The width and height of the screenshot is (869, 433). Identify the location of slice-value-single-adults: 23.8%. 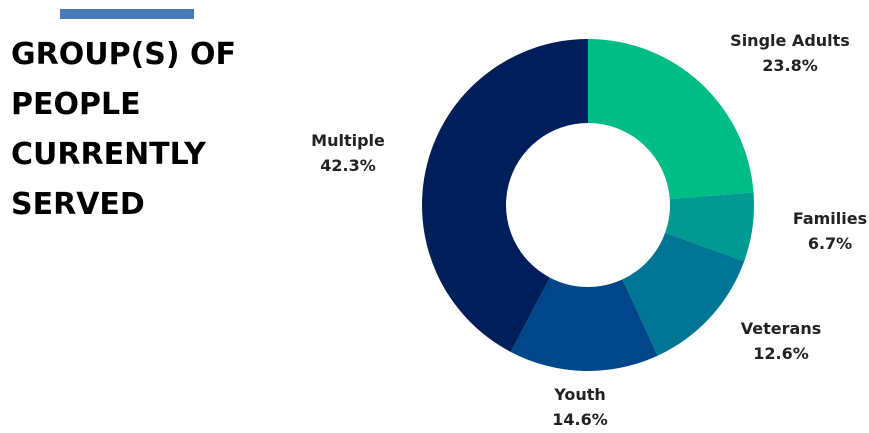
(790, 65).